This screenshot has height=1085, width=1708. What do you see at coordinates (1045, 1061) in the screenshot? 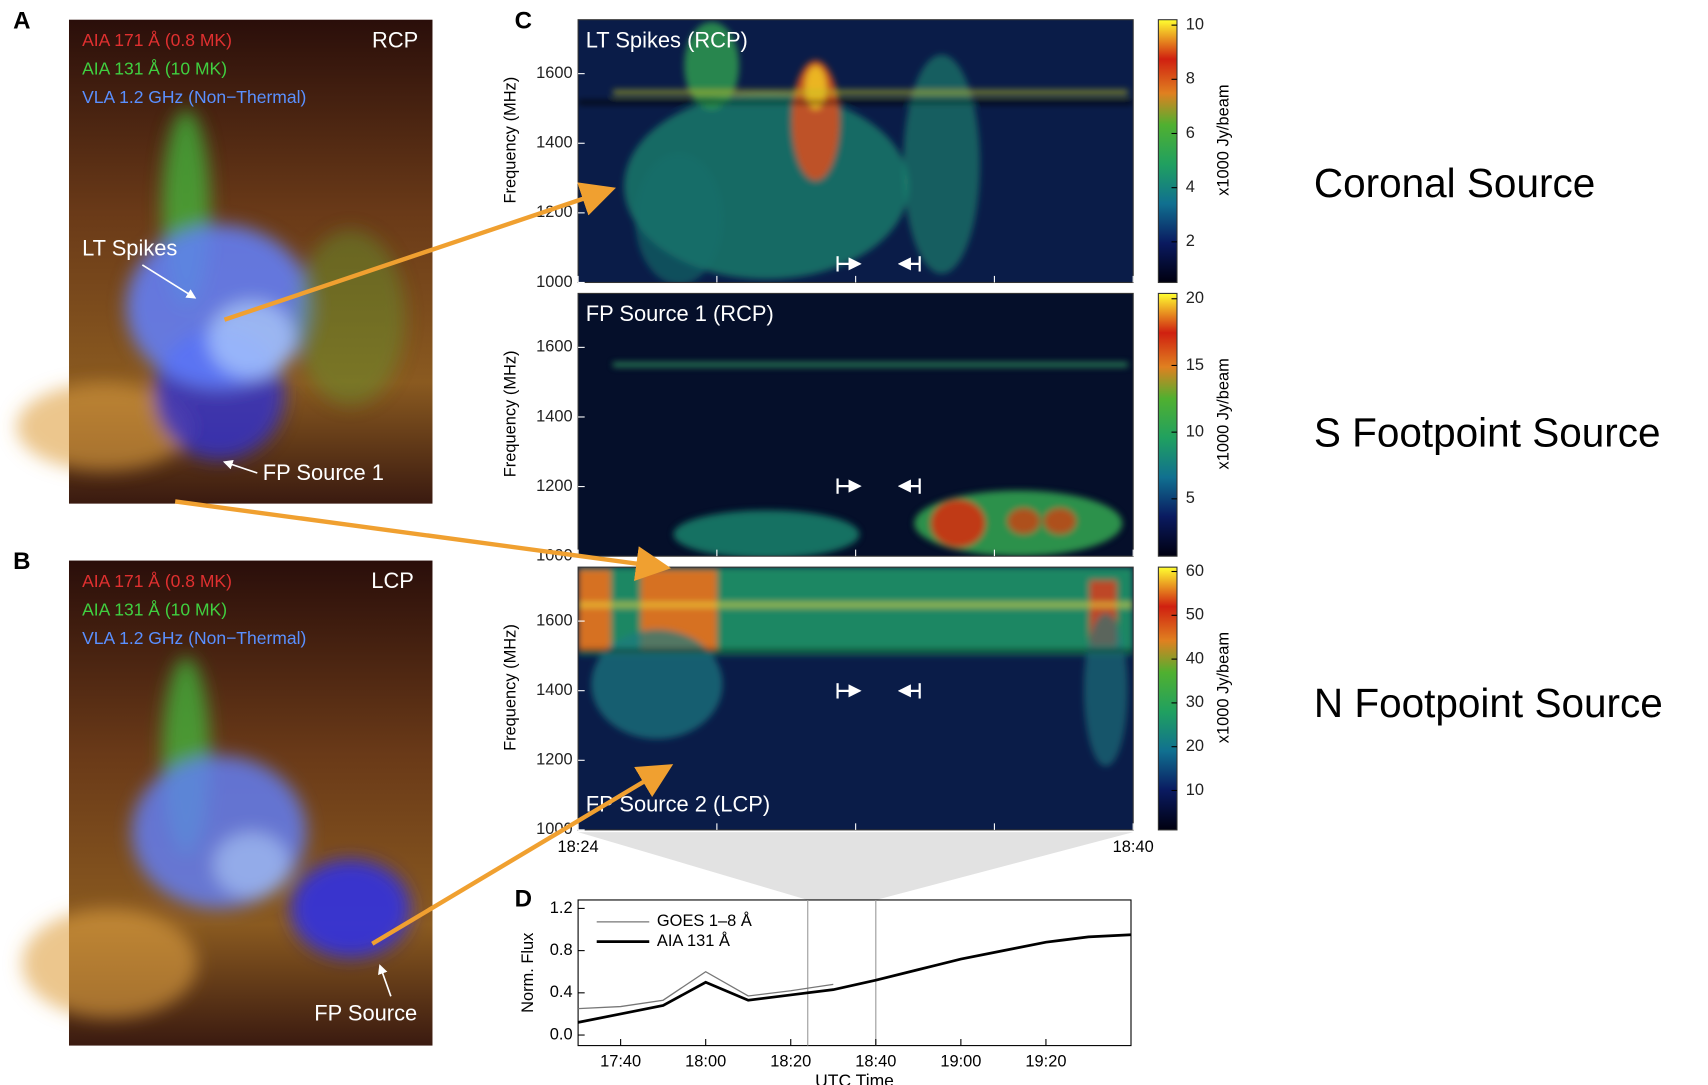
I see `x-tick-label: 19:20` at bounding box center [1045, 1061].